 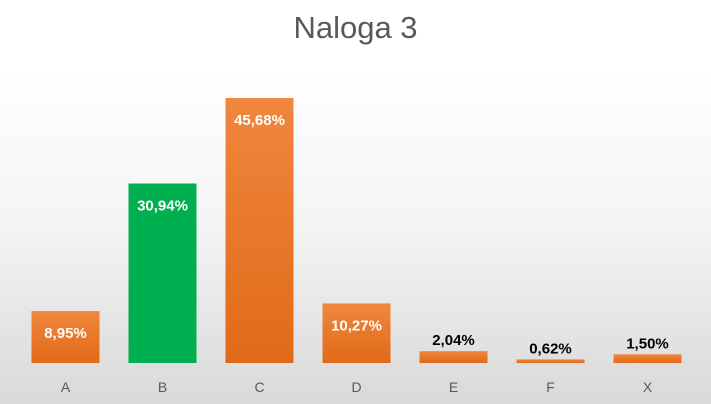 I want to click on x-tick-label-b: B, so click(x=162, y=387).